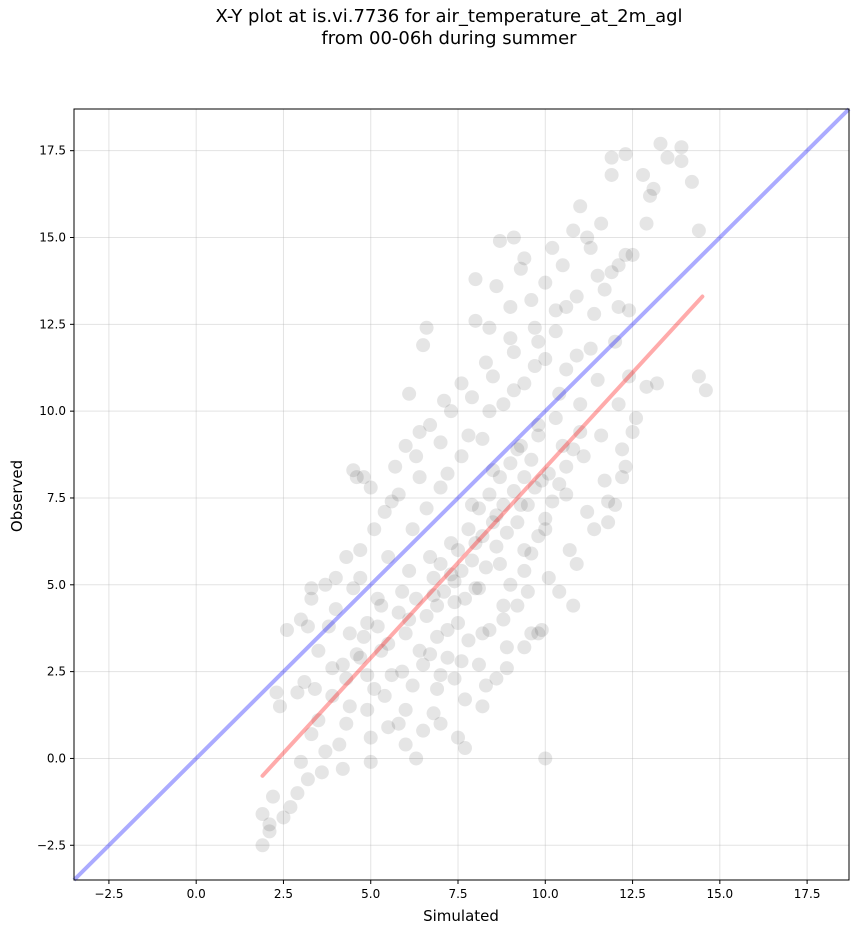 This screenshot has width=858, height=934. What do you see at coordinates (719, 894) in the screenshot?
I see `x-tick-label: 15.0` at bounding box center [719, 894].